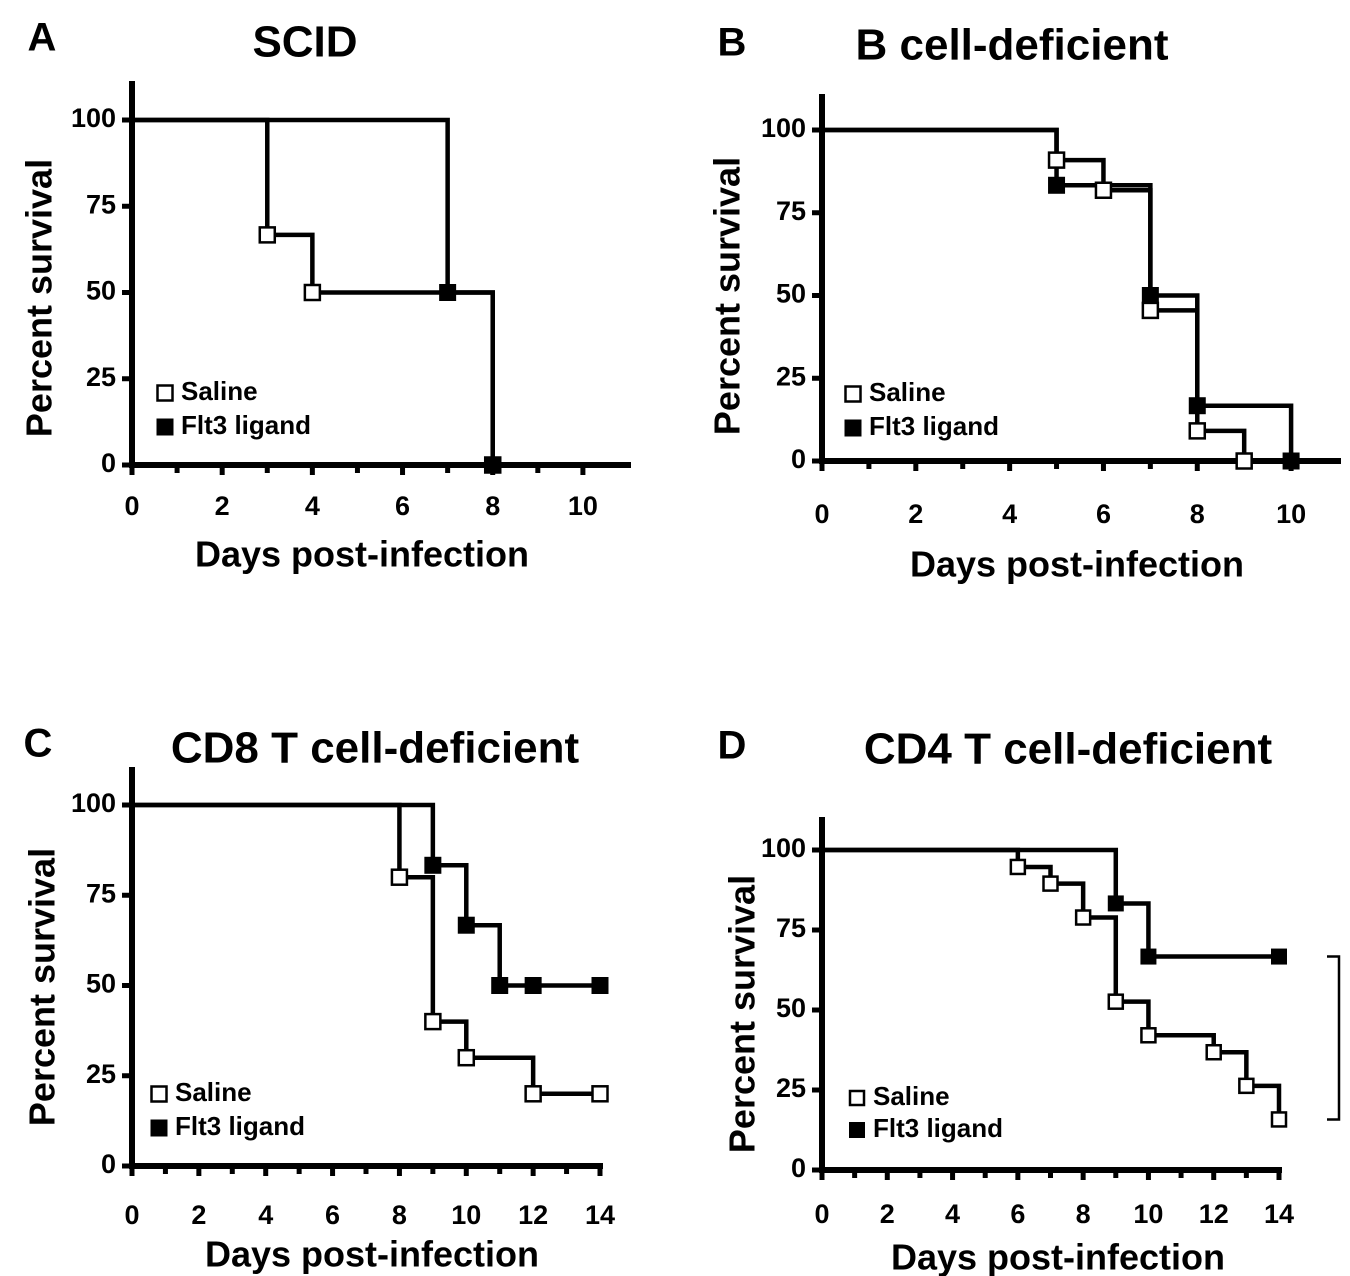 The width and height of the screenshot is (1350, 1276). Describe the element at coordinates (304, 42) in the screenshot. I see `chart-title: SCID` at that location.